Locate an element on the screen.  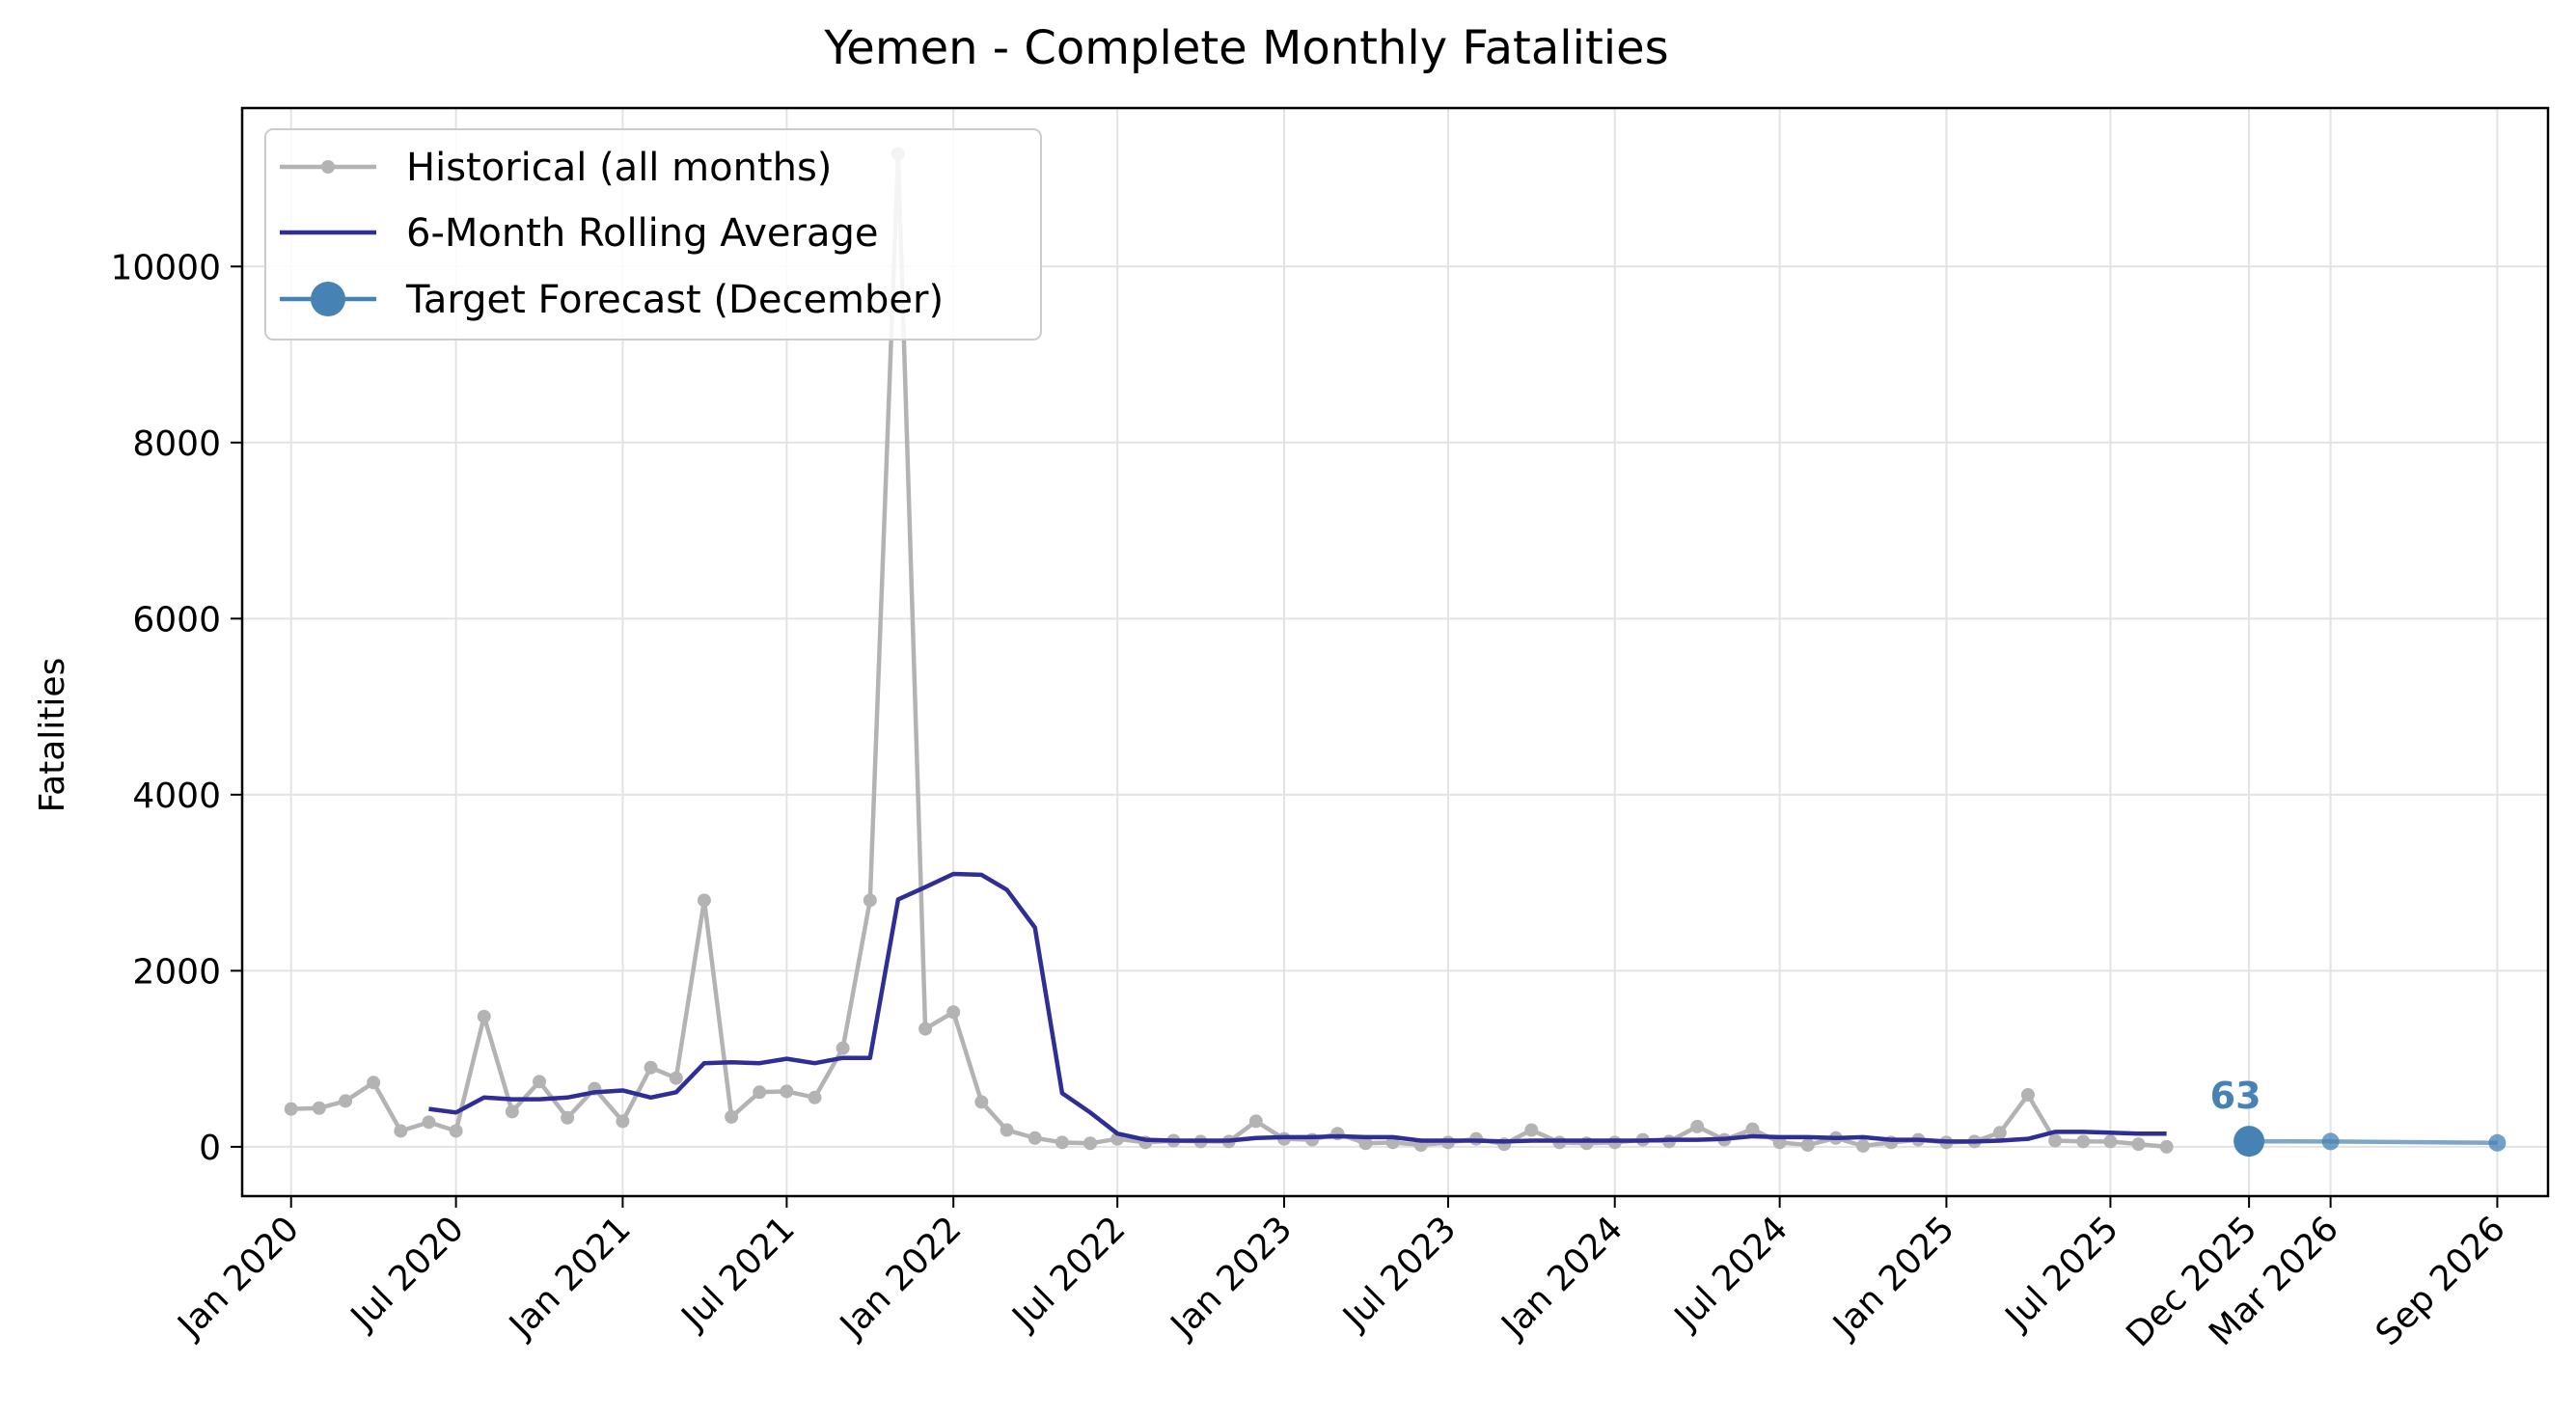
y-axis-label: Fatalities is located at coordinates (52, 735).